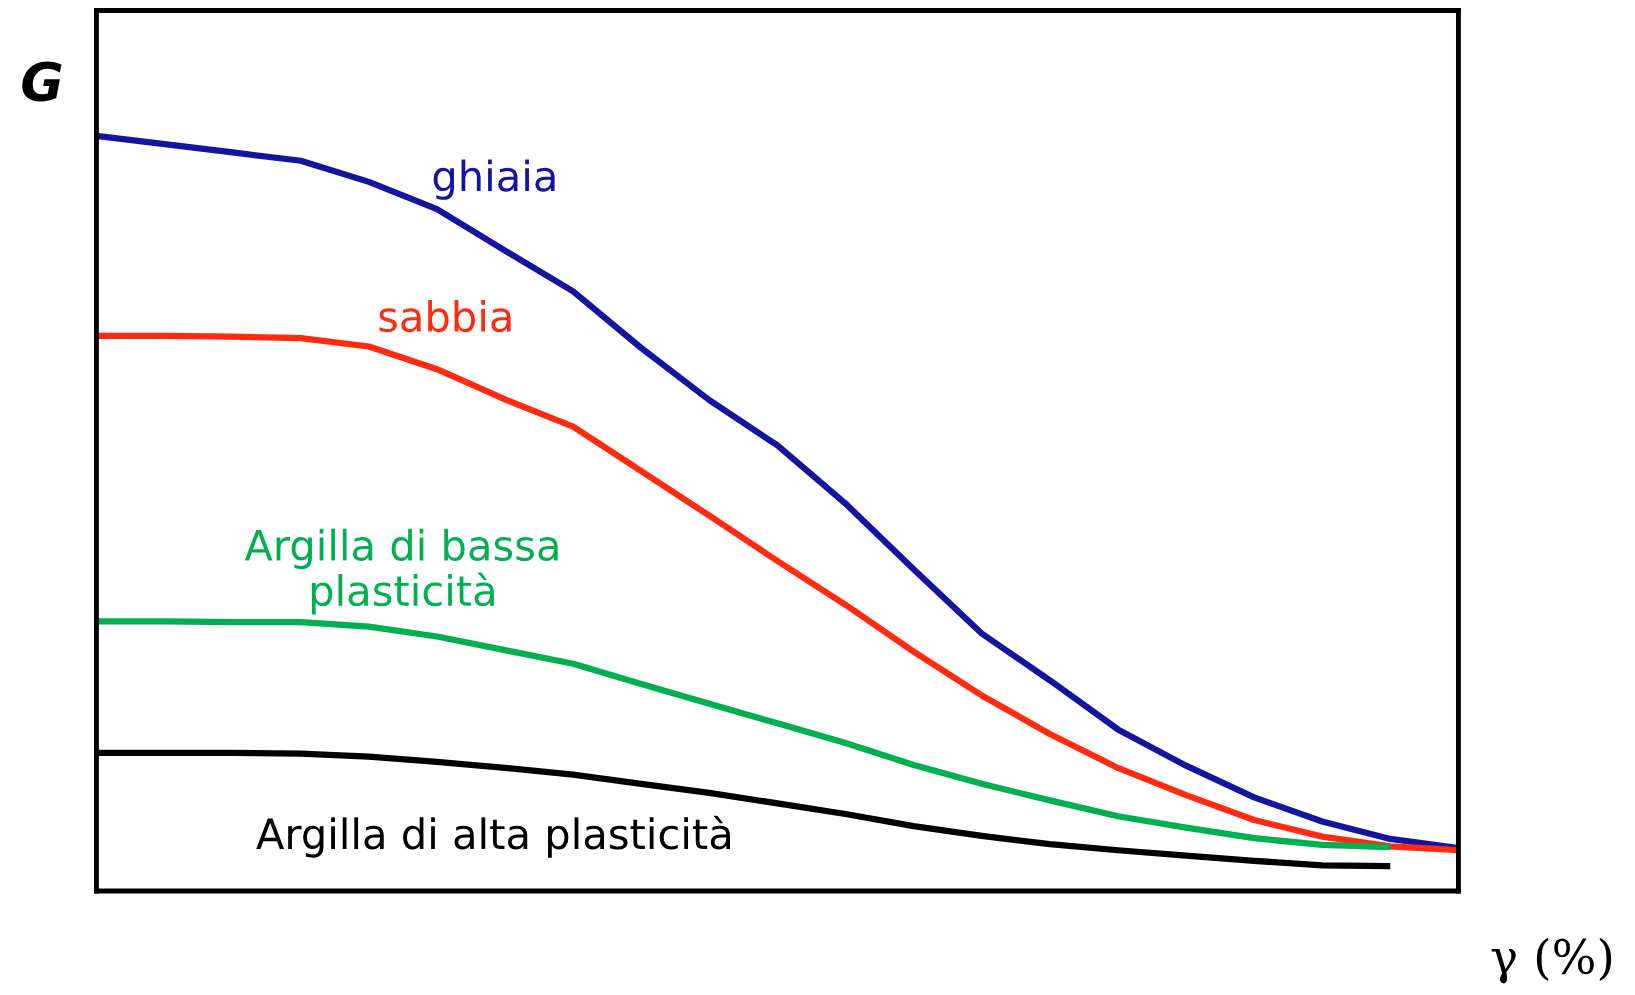  I want to click on x-axis-title: γ (%), so click(1551, 960).